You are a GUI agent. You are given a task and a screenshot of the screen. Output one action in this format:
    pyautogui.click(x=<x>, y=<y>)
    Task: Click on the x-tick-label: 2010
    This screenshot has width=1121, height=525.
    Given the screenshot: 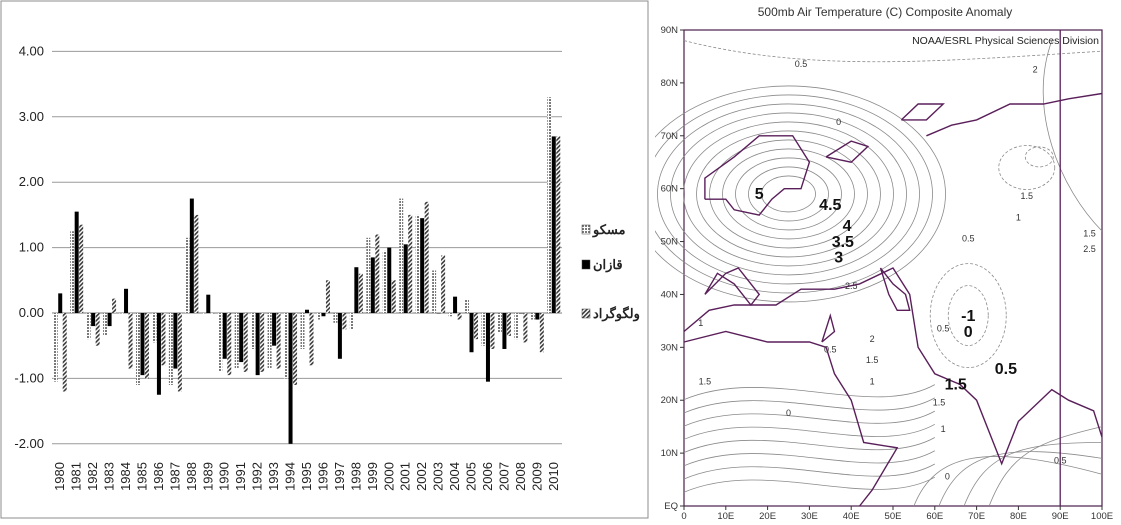 What is the action you would take?
    pyautogui.click(x=553, y=476)
    